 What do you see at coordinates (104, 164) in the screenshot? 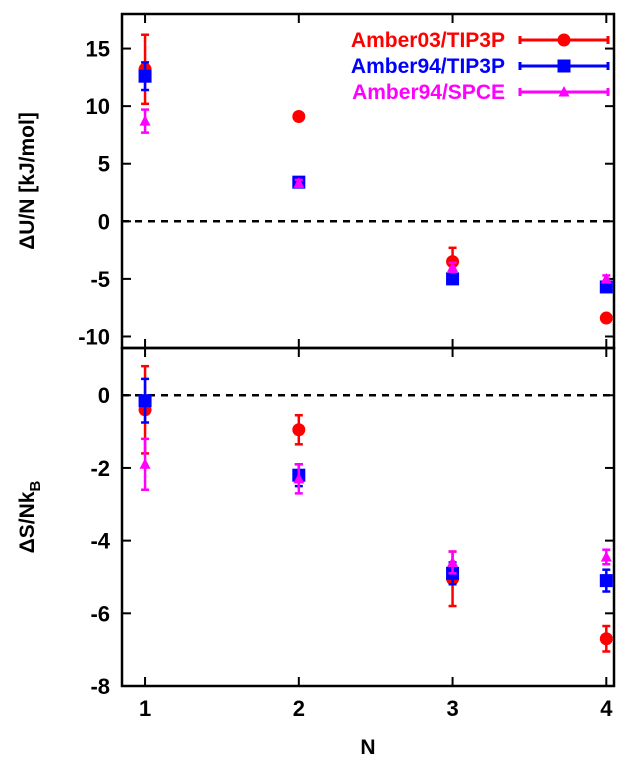
I see `y-tick-label-top: 5` at bounding box center [104, 164].